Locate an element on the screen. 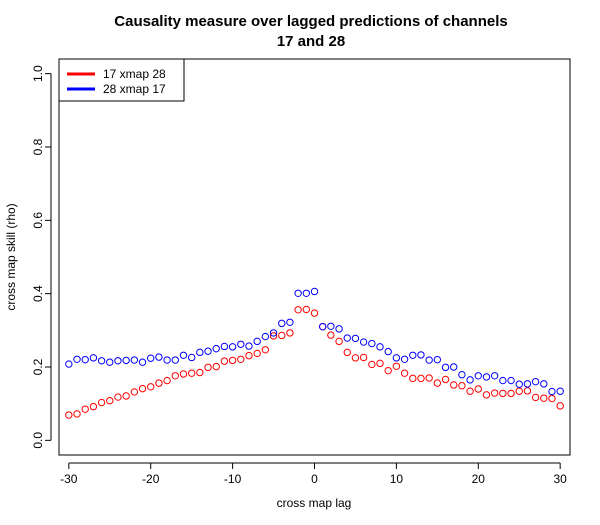  x-tick-label: -20 is located at coordinates (151, 479).